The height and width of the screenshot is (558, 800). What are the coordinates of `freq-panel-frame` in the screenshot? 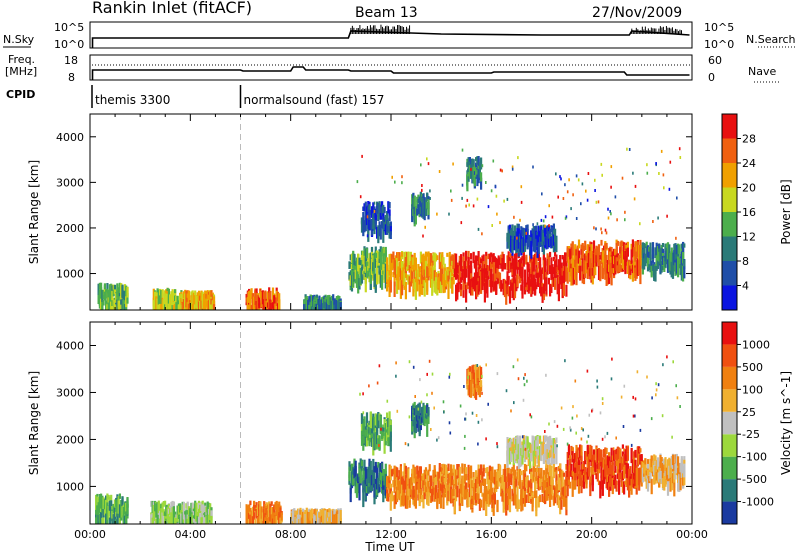 It's located at (391, 67).